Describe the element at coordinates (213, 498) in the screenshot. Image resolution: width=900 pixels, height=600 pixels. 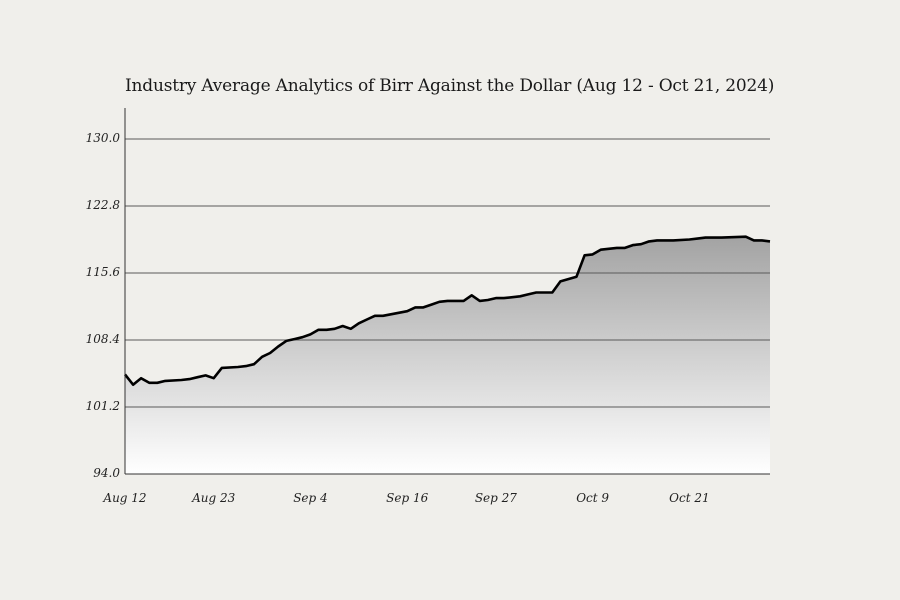
I see `x-tick-label: Aug 23` at that location.